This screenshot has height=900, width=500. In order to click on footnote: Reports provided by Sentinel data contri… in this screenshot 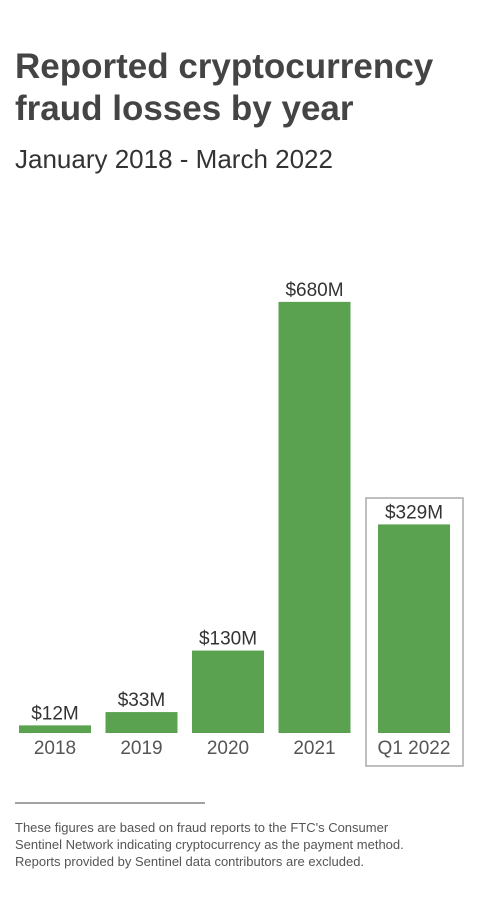, I will do `click(189, 861)`.